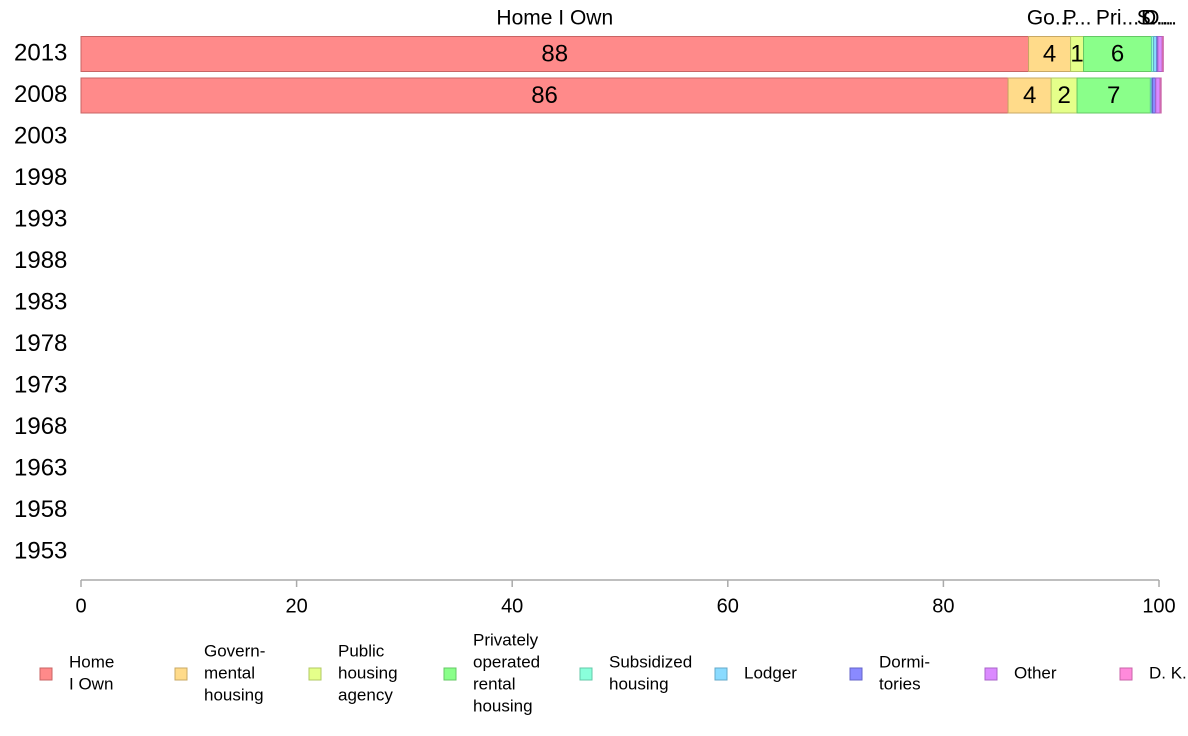  Describe the element at coordinates (904, 661) in the screenshot. I see `legend-label-6-line-0: Dormi-` at that location.